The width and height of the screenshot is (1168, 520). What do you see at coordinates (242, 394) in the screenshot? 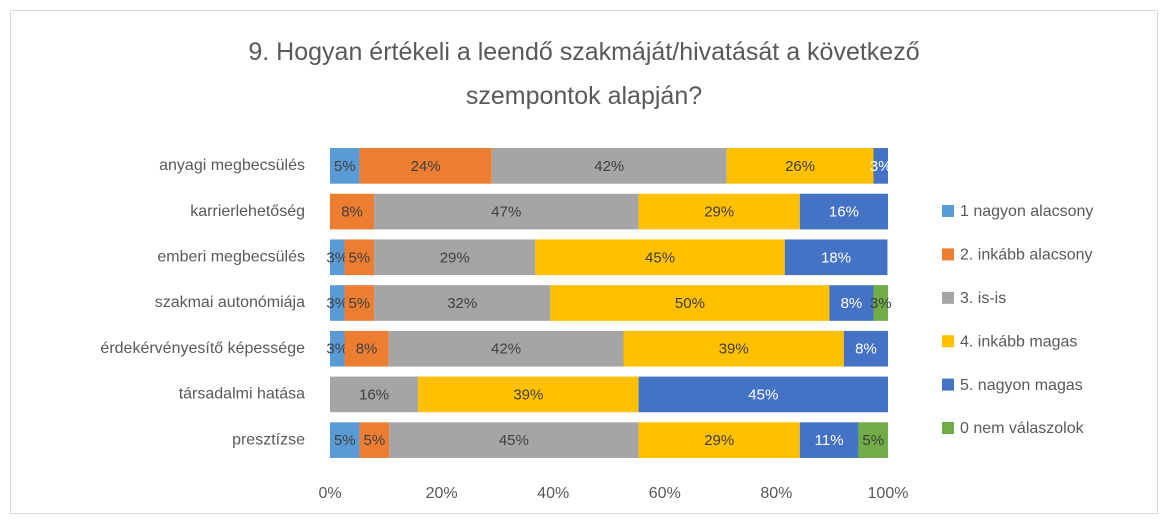
I see `y-tick-label: társadalmi hatása` at bounding box center [242, 394].